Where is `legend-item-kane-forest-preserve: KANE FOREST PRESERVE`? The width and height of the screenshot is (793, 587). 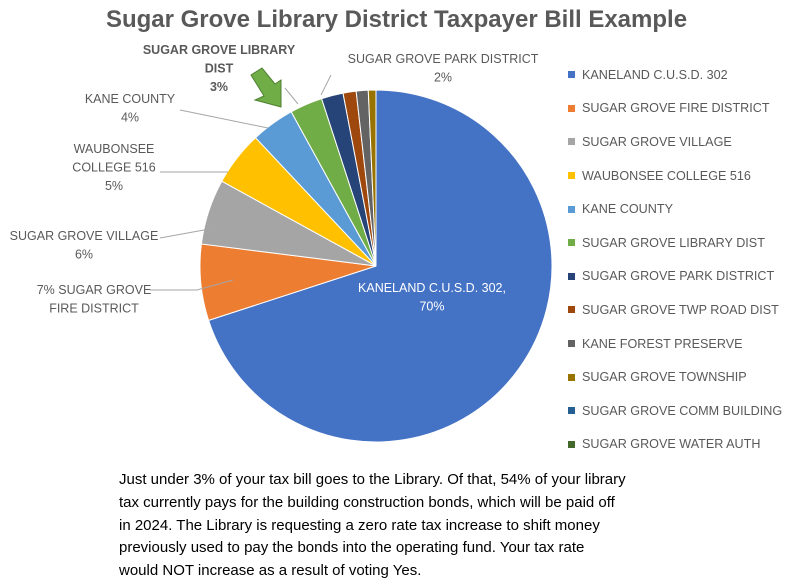
legend-item-kane-forest-preserve: KANE FOREST PRESERVE is located at coordinates (680, 344).